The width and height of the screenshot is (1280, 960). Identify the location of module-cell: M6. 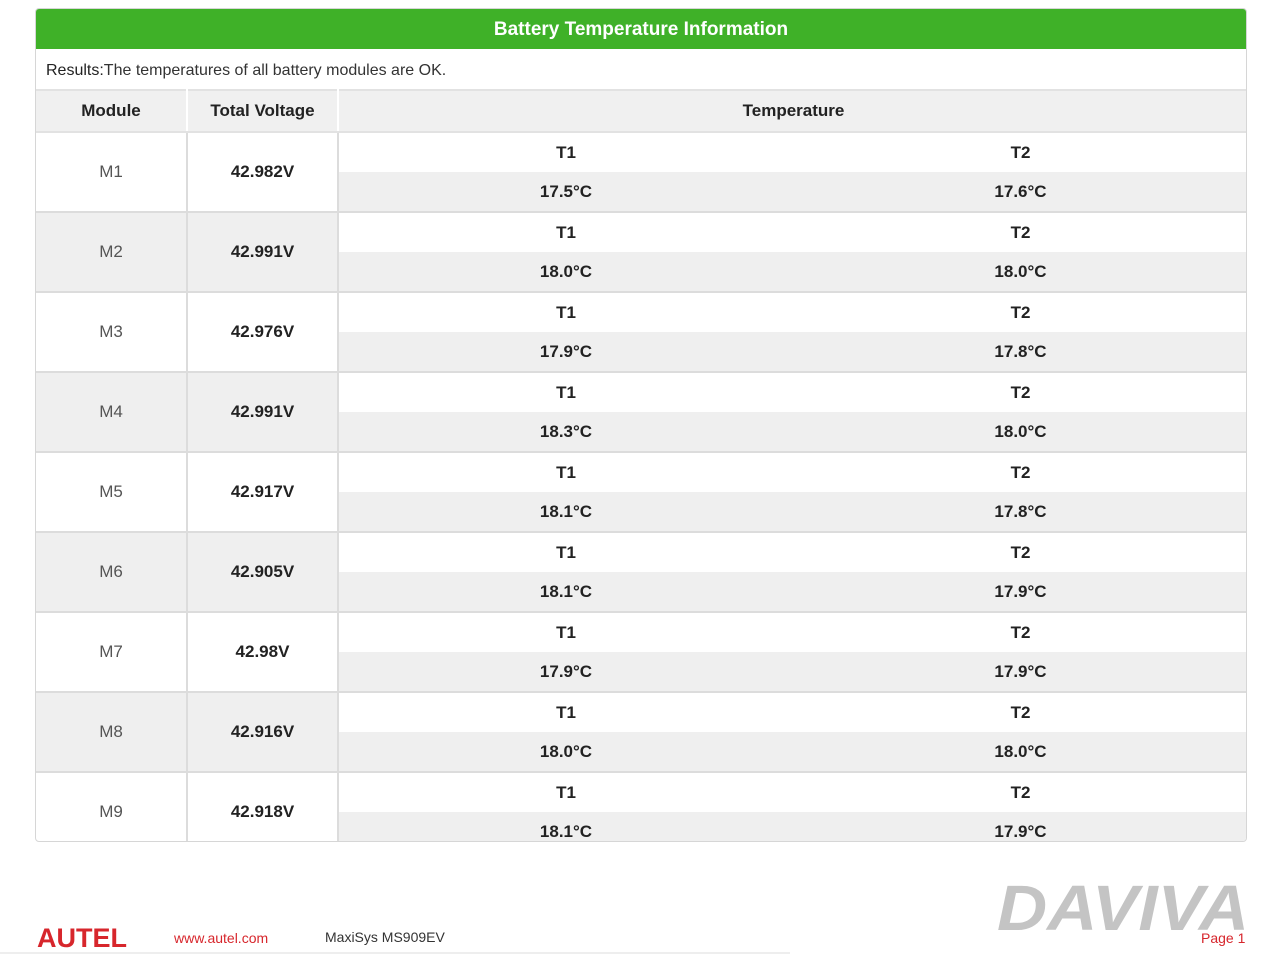
(112, 572).